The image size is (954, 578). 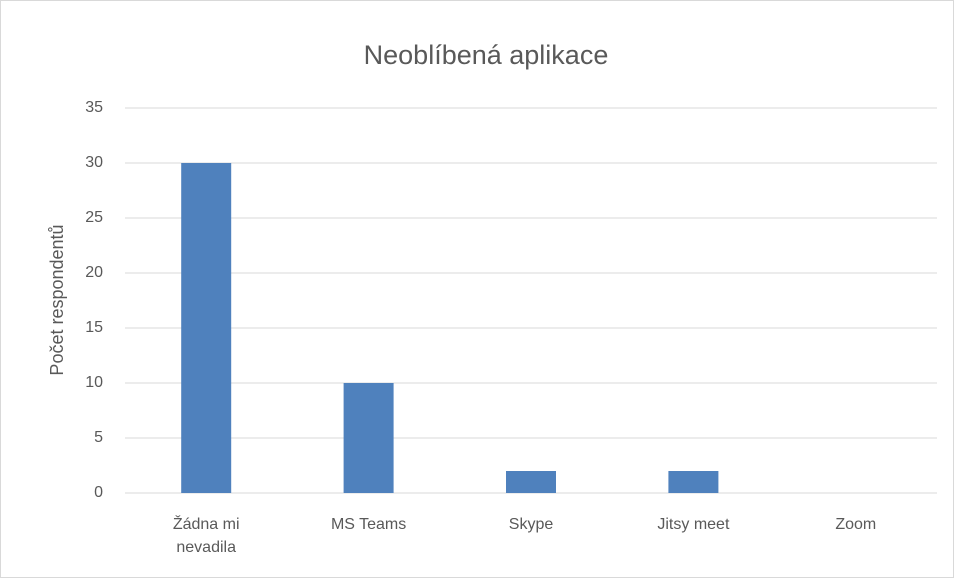 I want to click on x-tick-label: MS Teams, so click(x=368, y=524).